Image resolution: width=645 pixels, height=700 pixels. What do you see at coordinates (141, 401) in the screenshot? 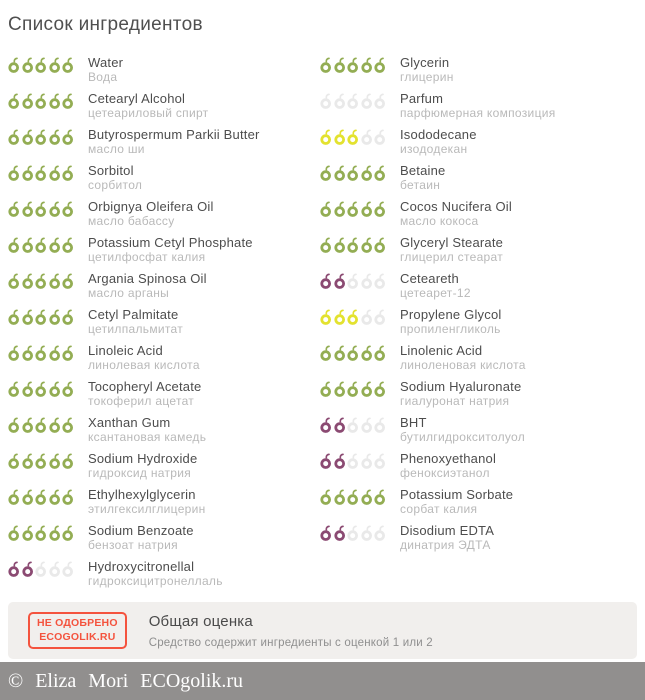
I see `ingredient-name-ru: токоферил ацетат` at bounding box center [141, 401].